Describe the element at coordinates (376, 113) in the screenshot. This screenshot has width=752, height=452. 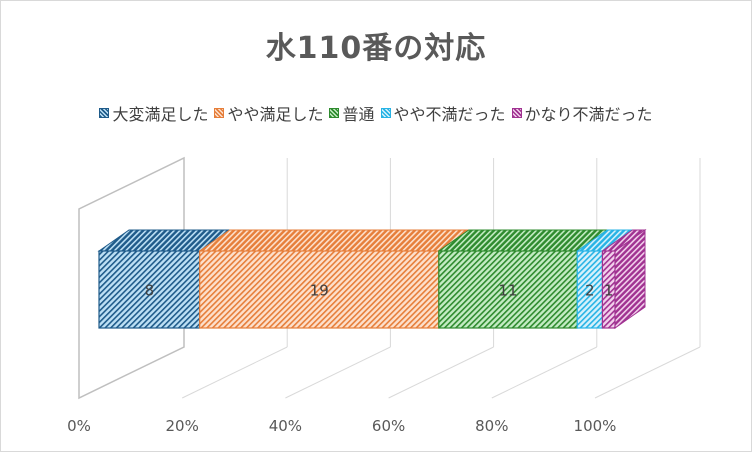
I see `legend: 大変満足した やや満足した 普通 やや不満だった かなり不満だった` at that location.